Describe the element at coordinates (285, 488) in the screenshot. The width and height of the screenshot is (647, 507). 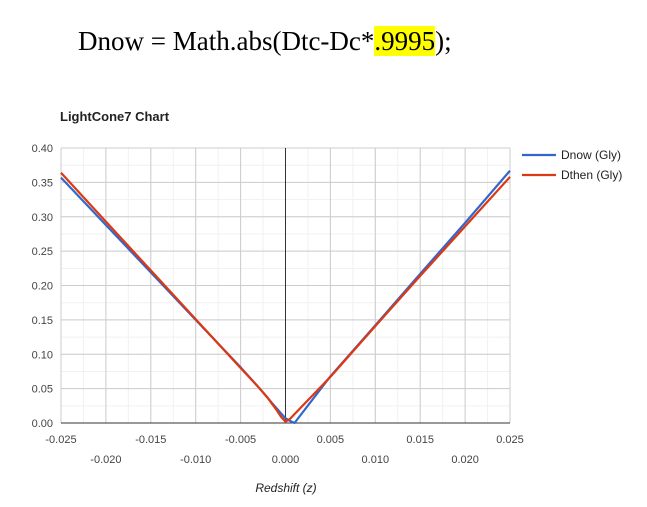
I see `x-axis-label: Redshift (z)` at that location.